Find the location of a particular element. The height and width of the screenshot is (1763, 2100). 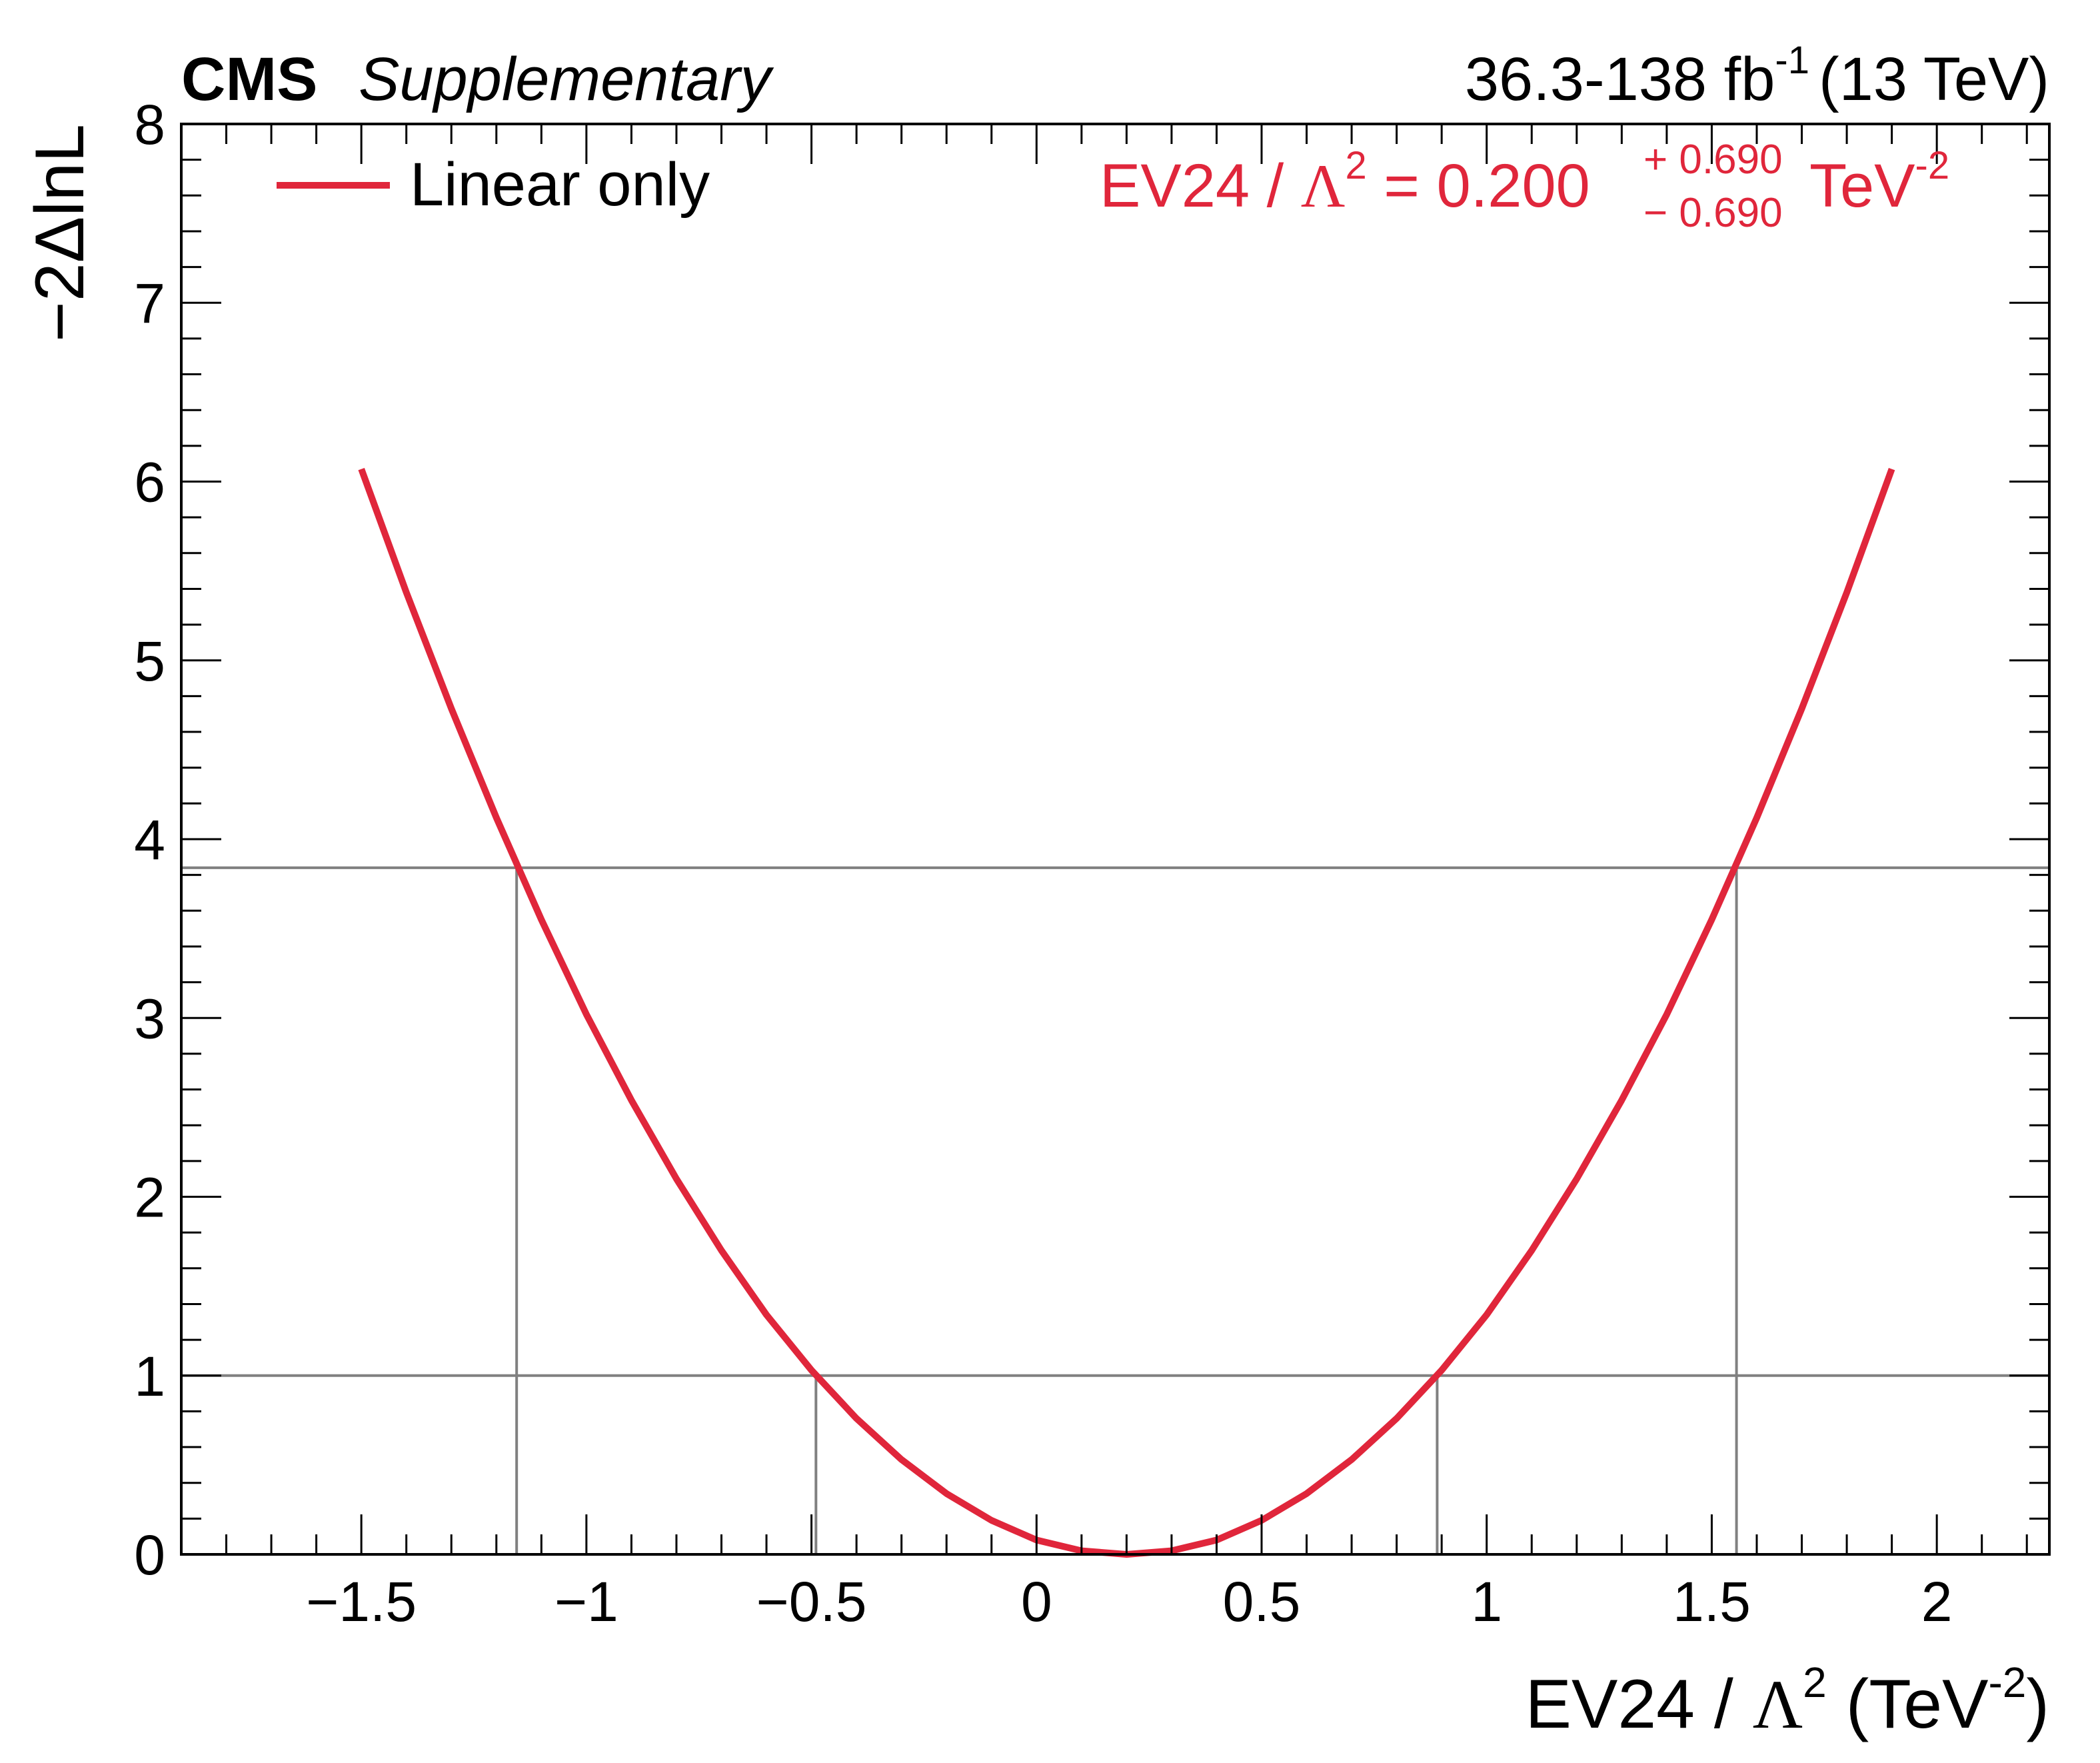

y-tick-label: 0 is located at coordinates (149, 1555).